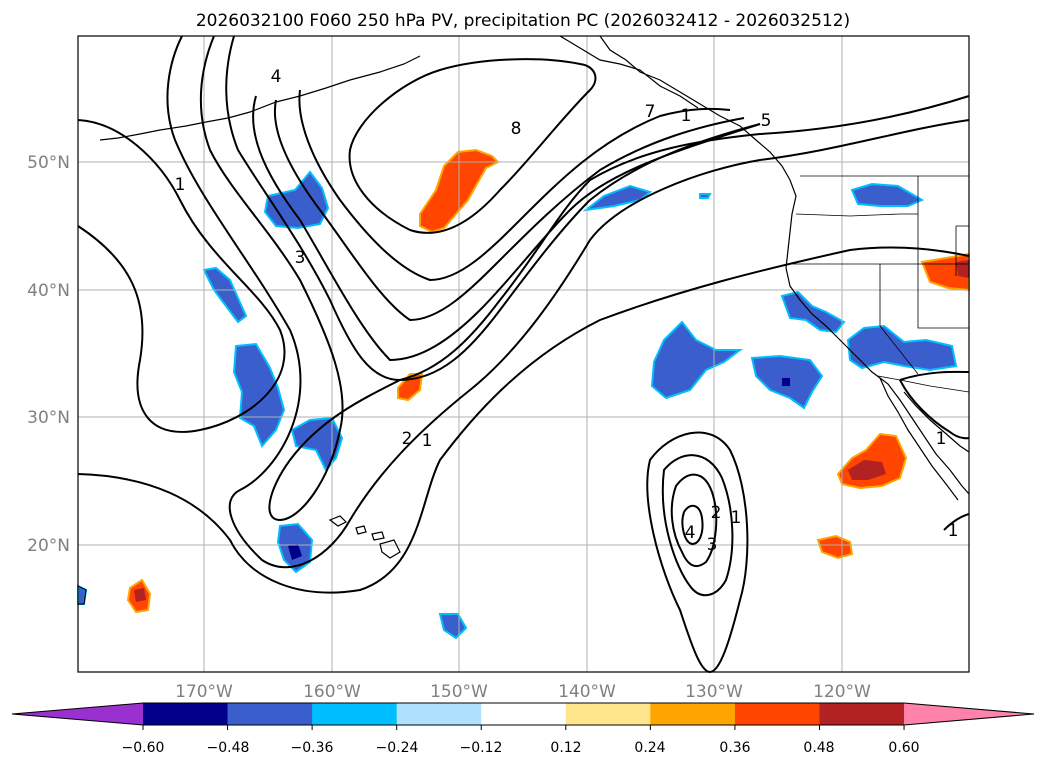  What do you see at coordinates (228, 748) in the screenshot?
I see `colorbar-tick-label: −0.48` at bounding box center [228, 748].